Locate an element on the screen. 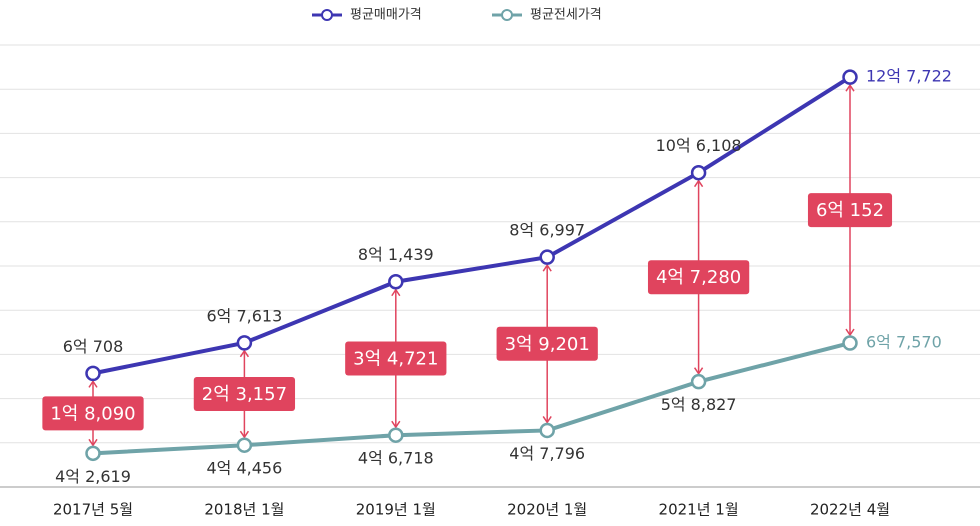 This screenshot has width=980, height=526. data-label: 6억 7,613 is located at coordinates (245, 315).